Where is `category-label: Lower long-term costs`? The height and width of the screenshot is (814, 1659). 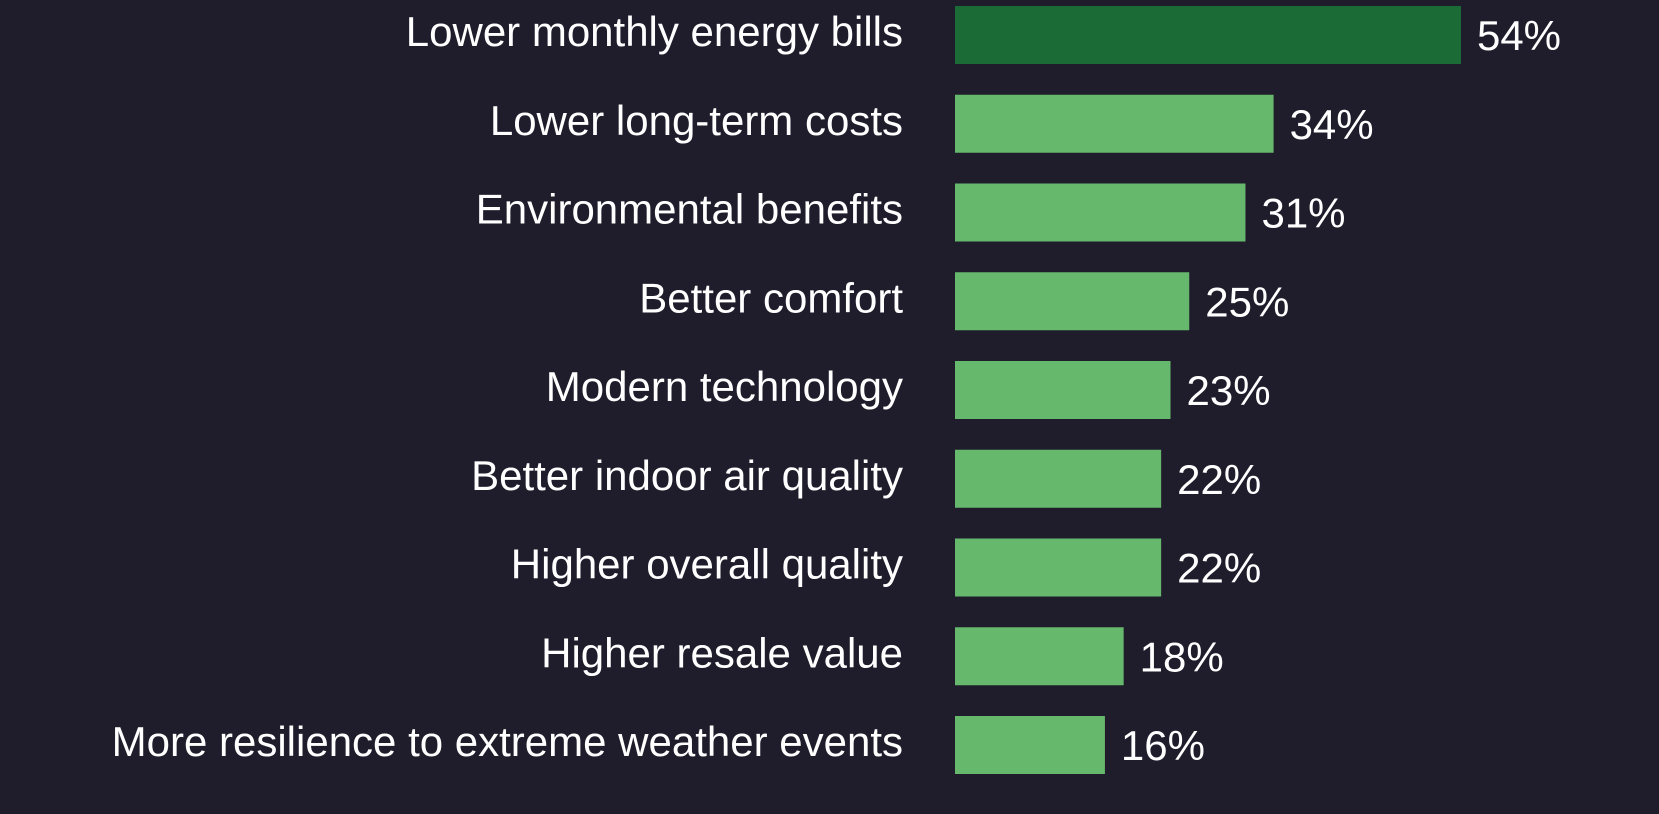 category-label: Lower long-term costs is located at coordinates (696, 120).